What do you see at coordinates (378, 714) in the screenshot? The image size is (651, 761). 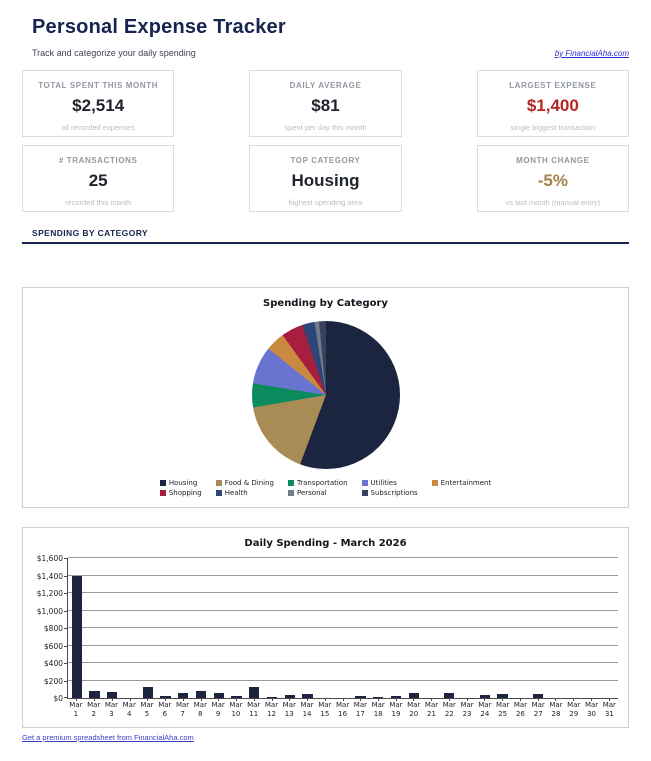 I see `x-label-day: 18` at bounding box center [378, 714].